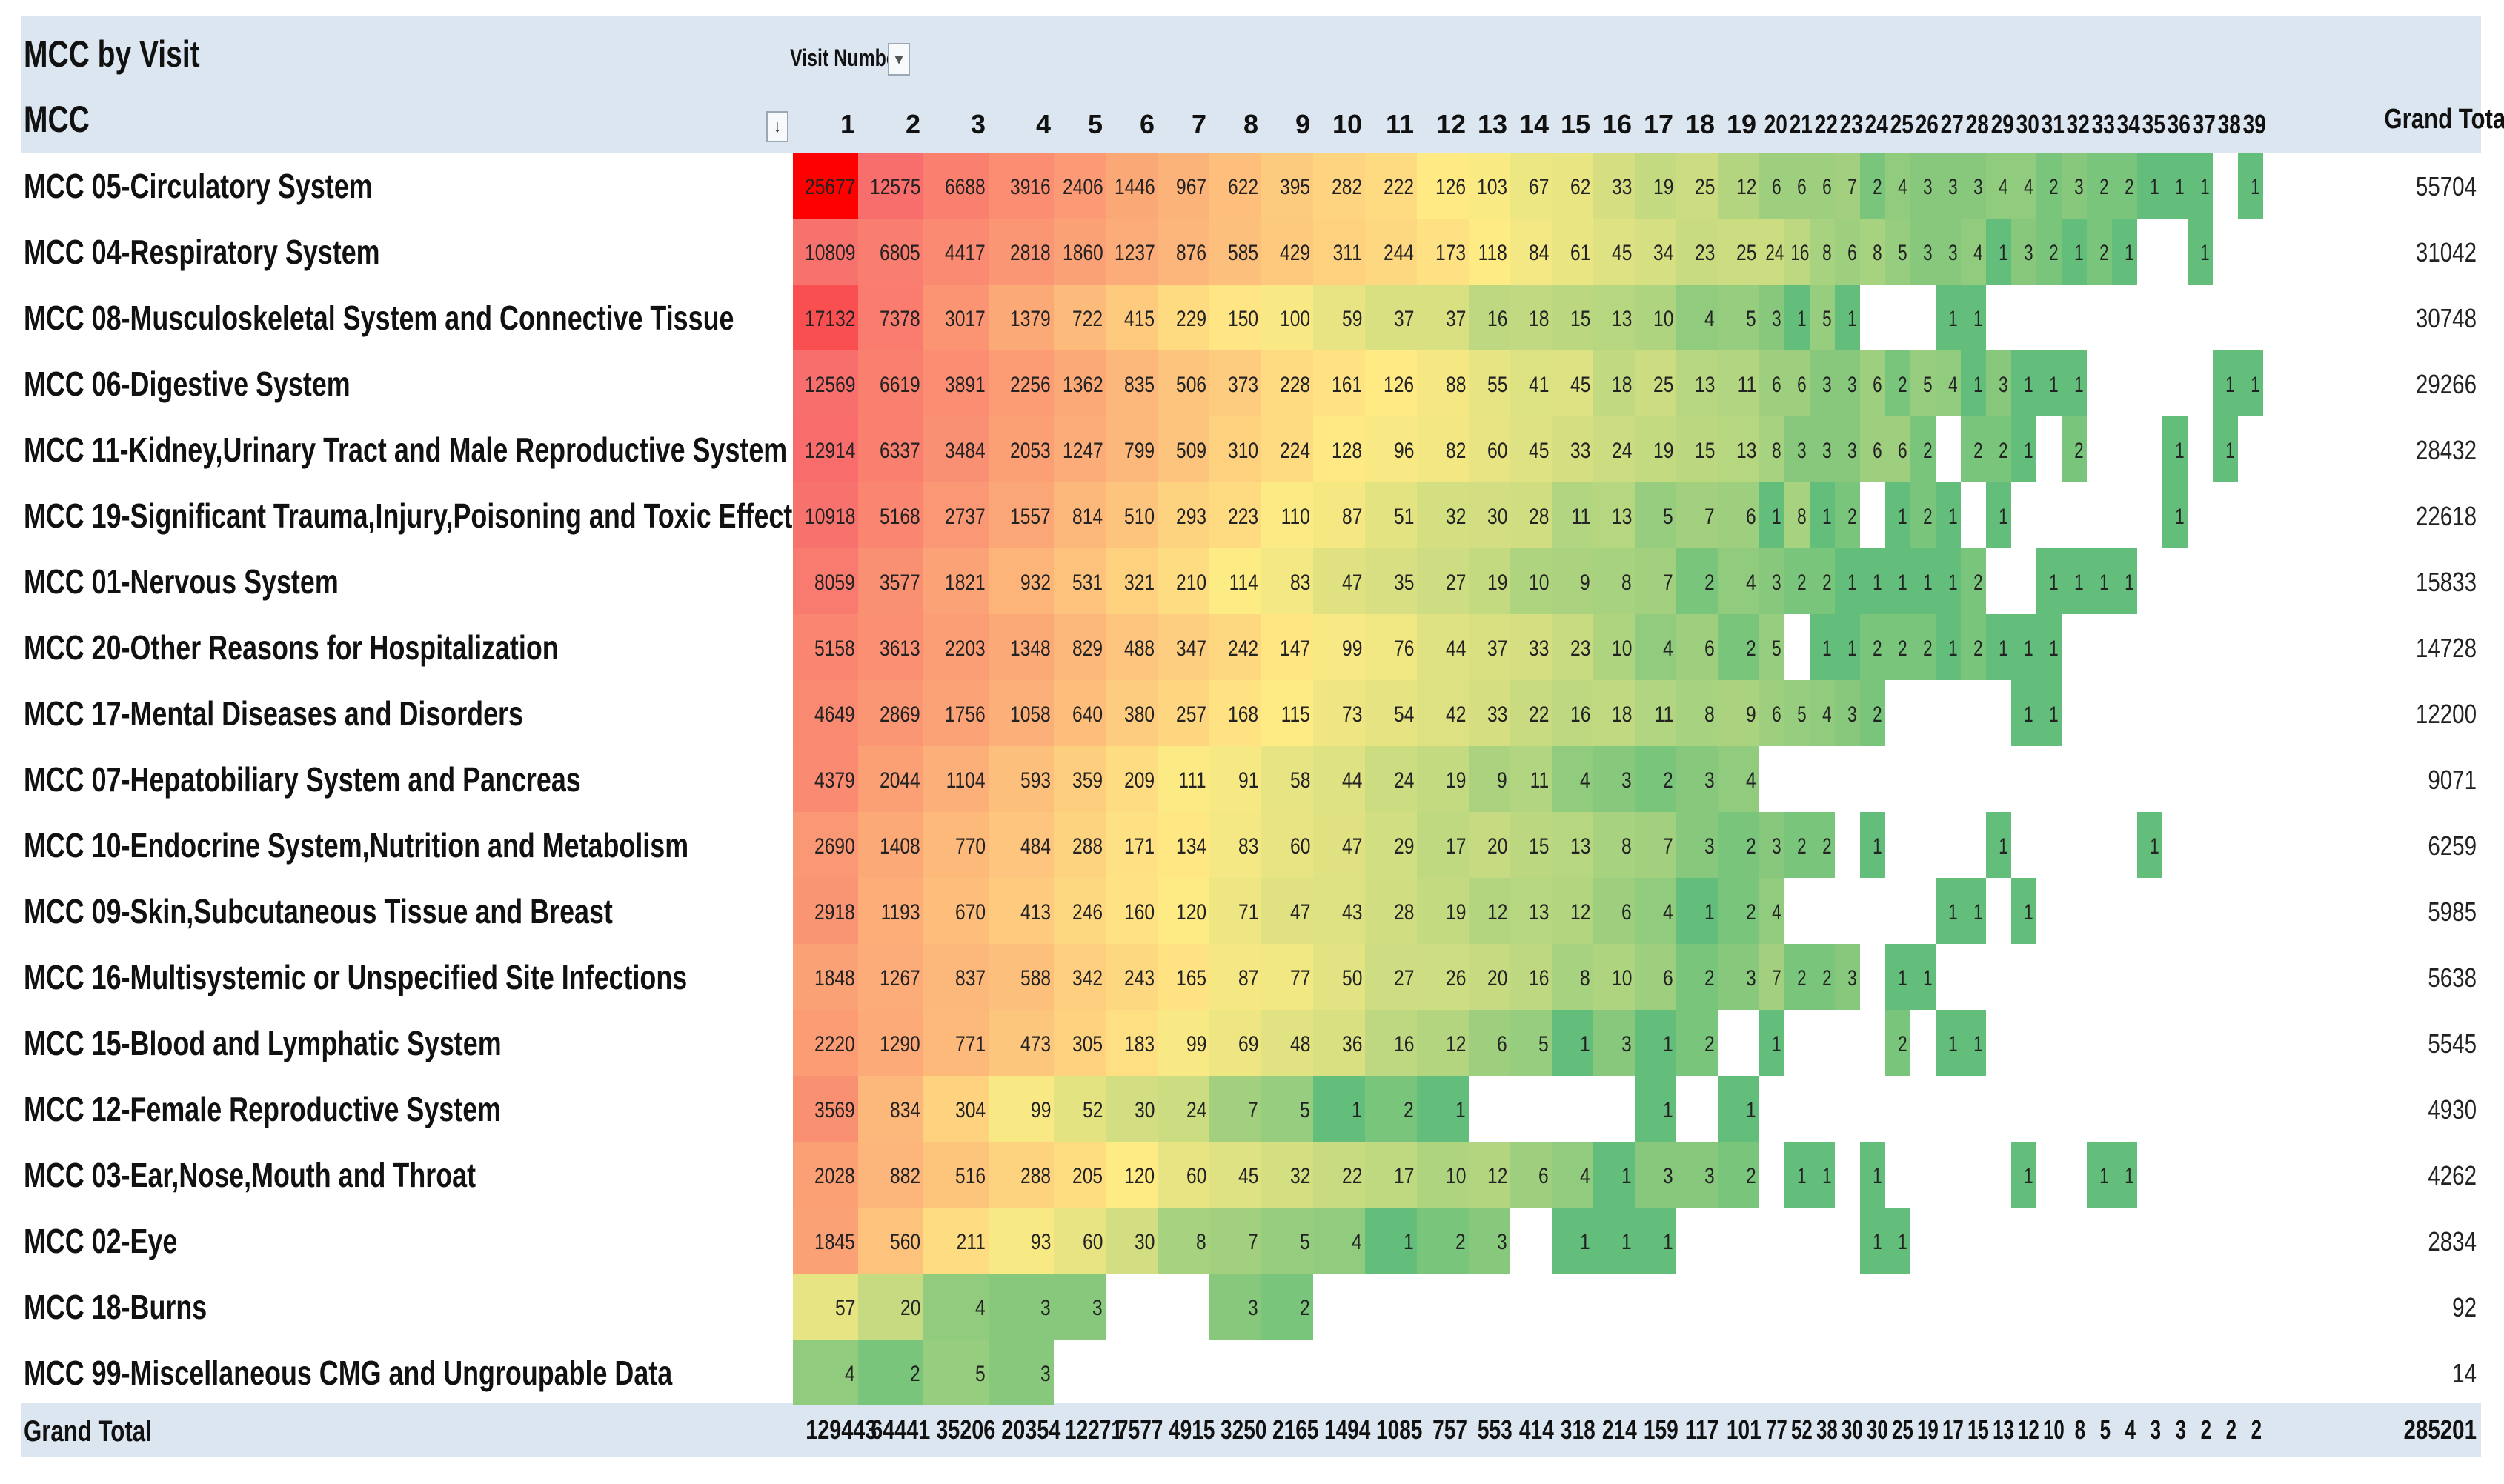 This screenshot has width=2504, height=1484. I want to click on heatmap-cell: 211, so click(956, 1241).